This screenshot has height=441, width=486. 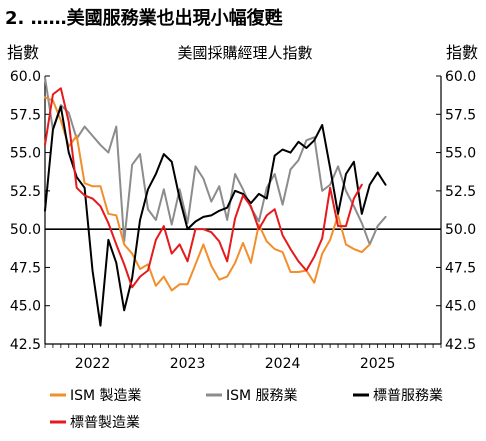 I want to click on y-tick-label-left: 55.0, so click(x=25, y=154).